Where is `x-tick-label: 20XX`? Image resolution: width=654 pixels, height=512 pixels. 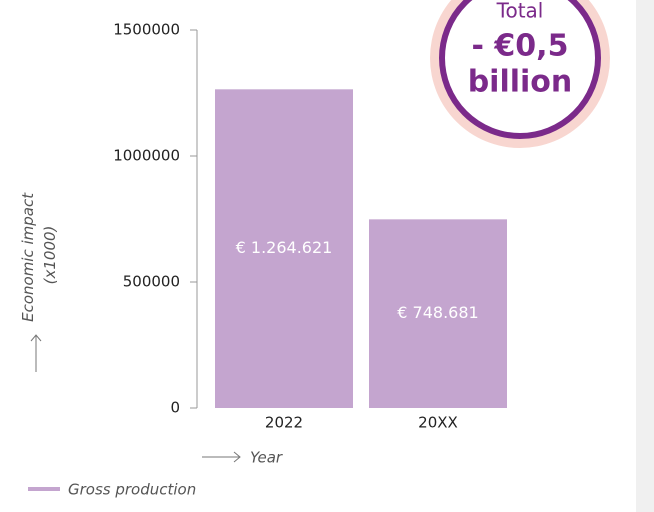
x-tick-label: 20XX is located at coordinates (438, 423).